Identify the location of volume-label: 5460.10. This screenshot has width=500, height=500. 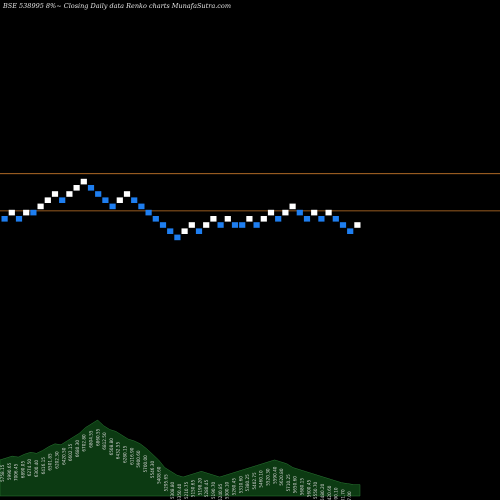
(261, 479).